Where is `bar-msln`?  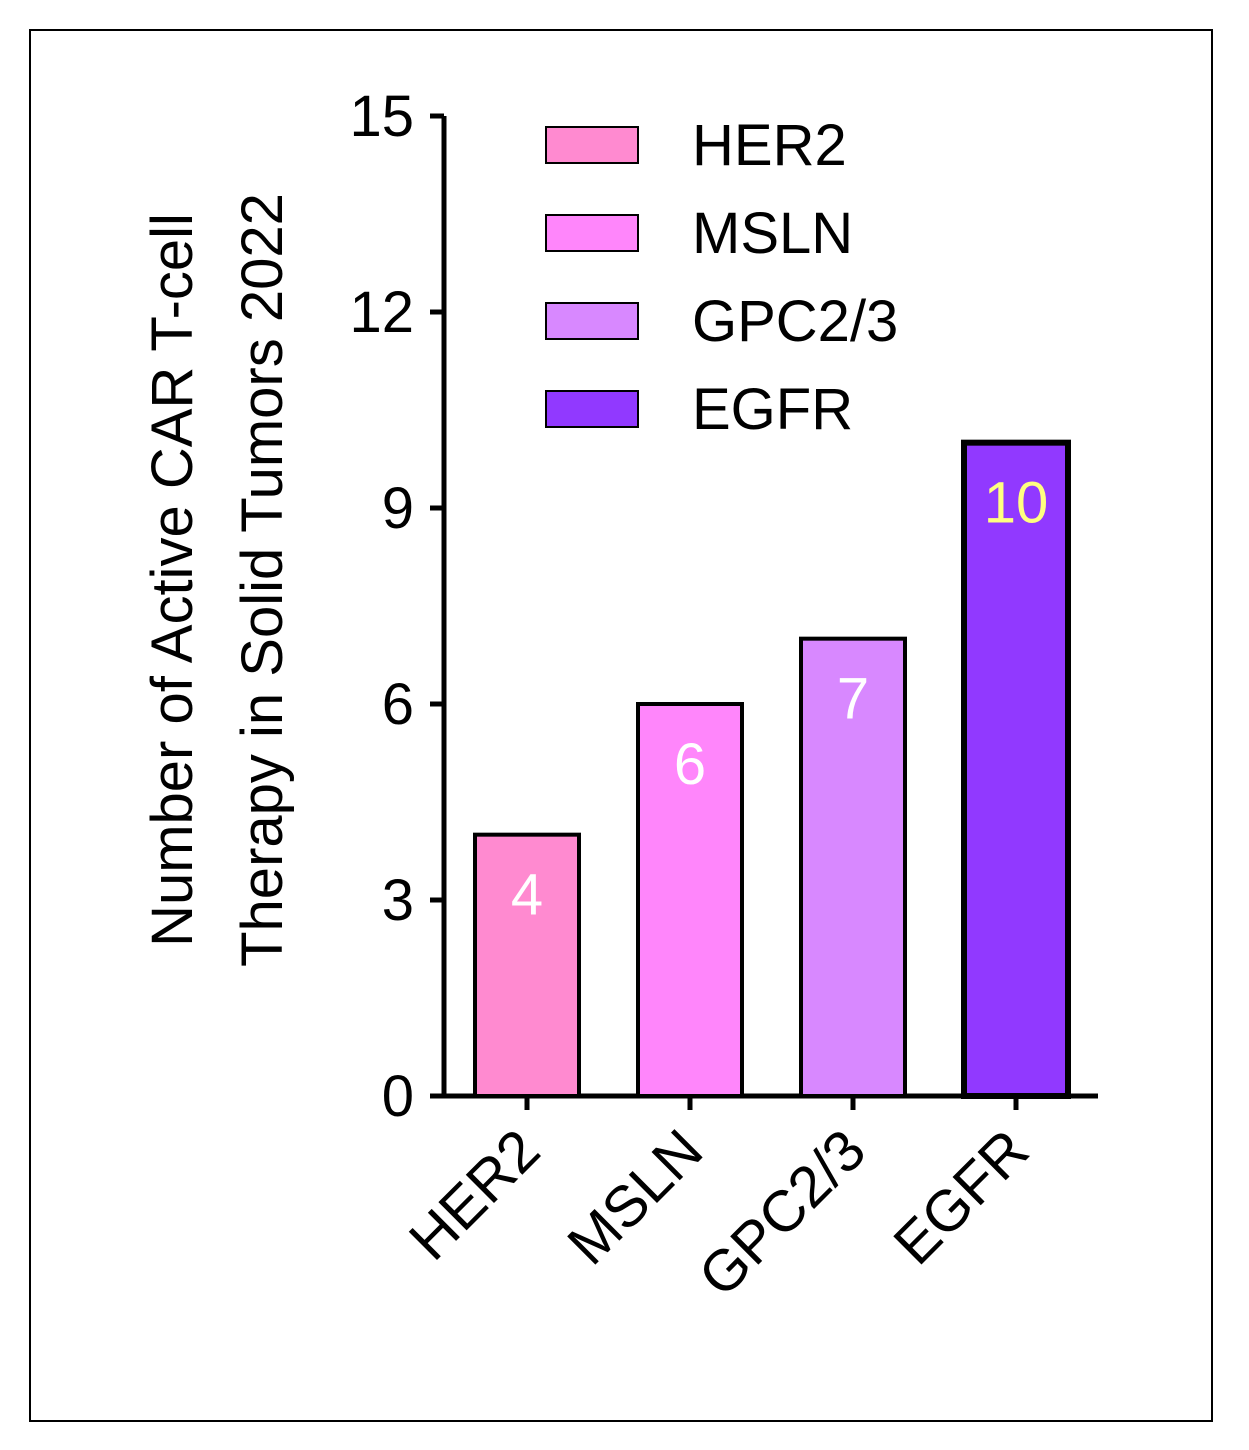 bar-msln is located at coordinates (690, 900).